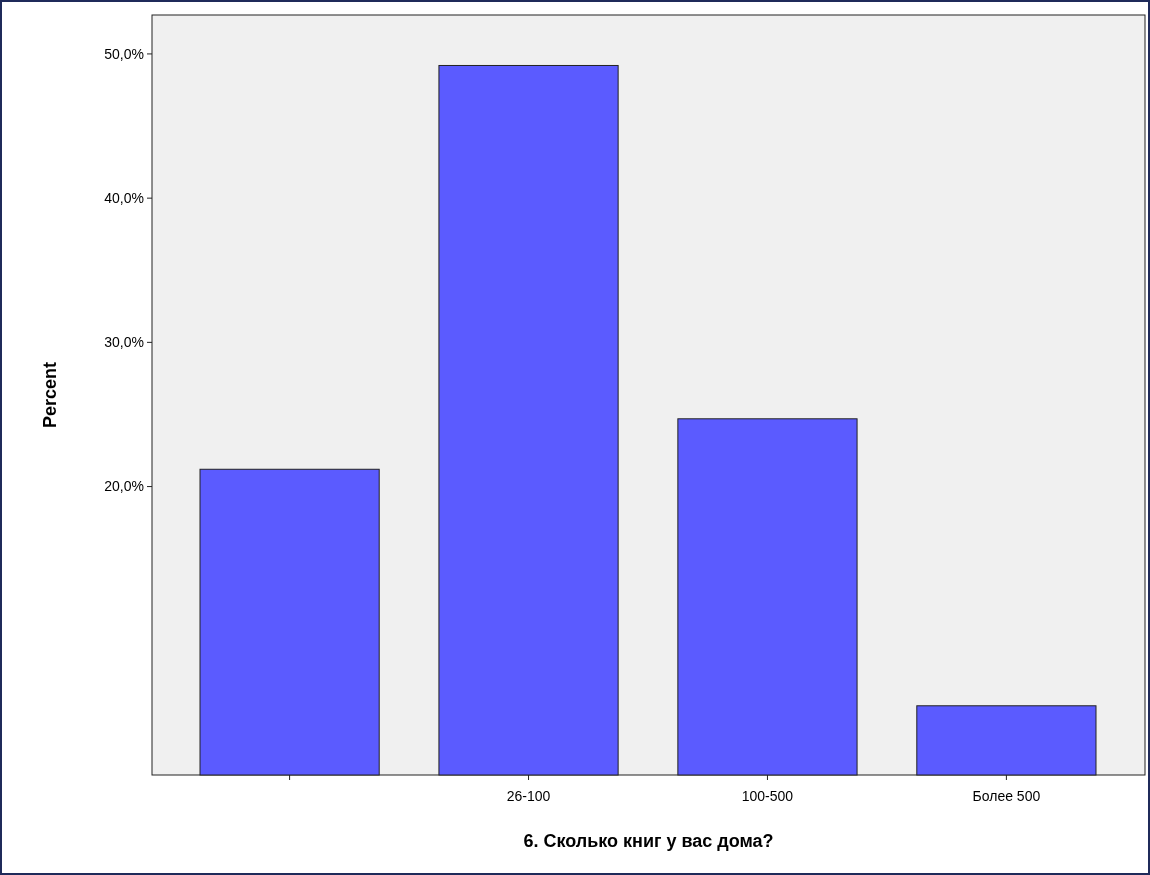 This screenshot has width=1150, height=875. What do you see at coordinates (1006, 796) in the screenshot?
I see `x-tick-label: Более 500` at bounding box center [1006, 796].